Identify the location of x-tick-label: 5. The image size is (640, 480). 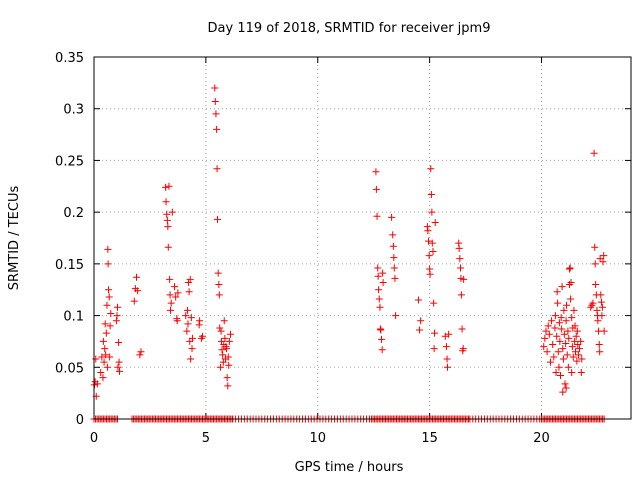
(206, 438).